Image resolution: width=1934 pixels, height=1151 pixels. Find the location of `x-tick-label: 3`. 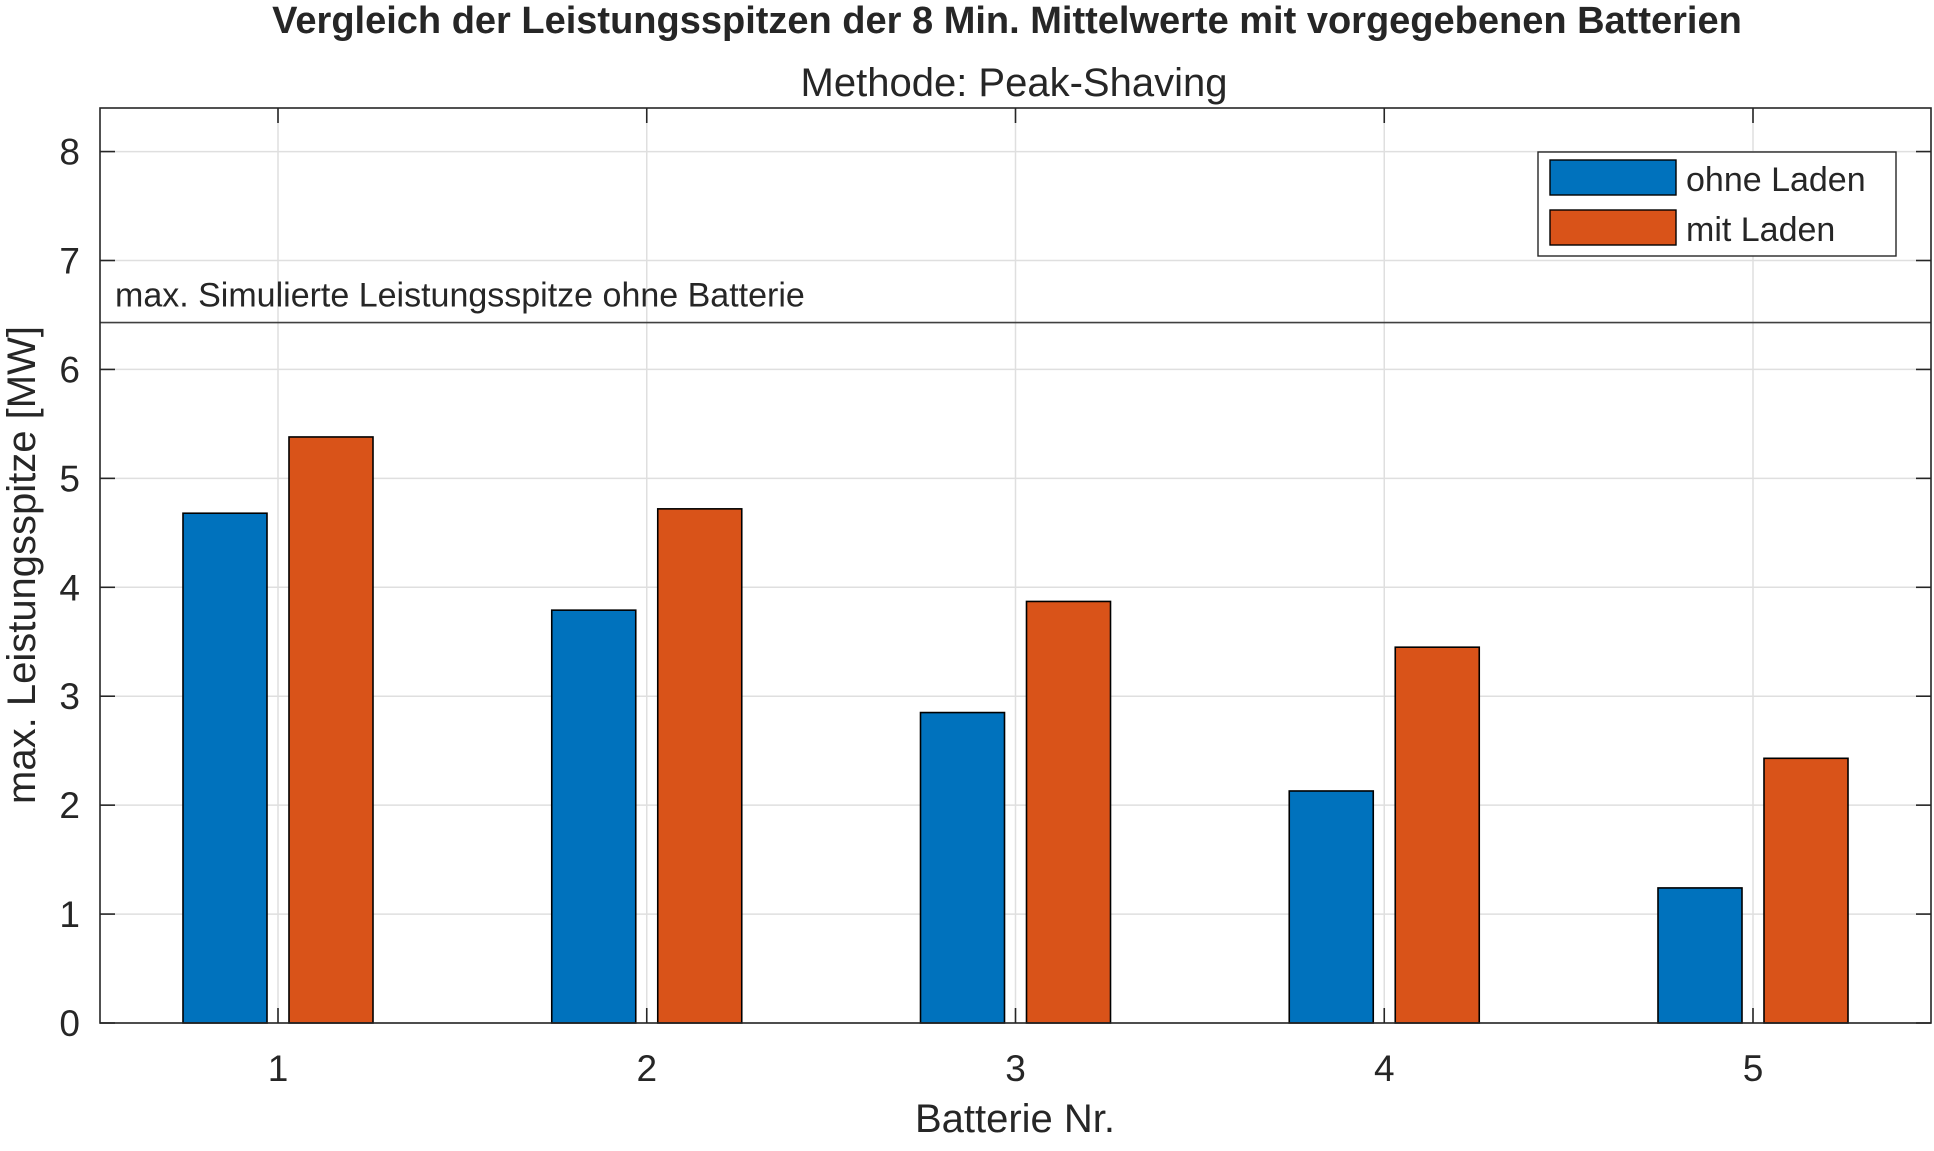

x-tick-label: 3 is located at coordinates (1015, 1068).